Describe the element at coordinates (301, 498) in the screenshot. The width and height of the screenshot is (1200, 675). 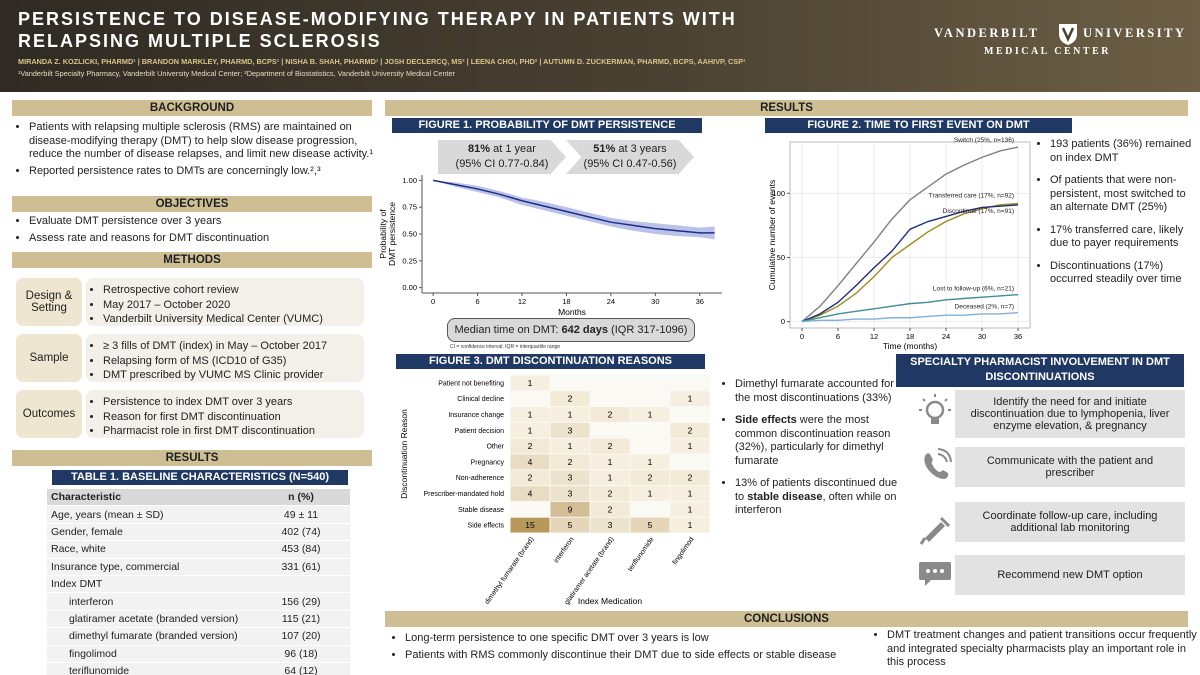
I see `header-cell: n (%)` at that location.